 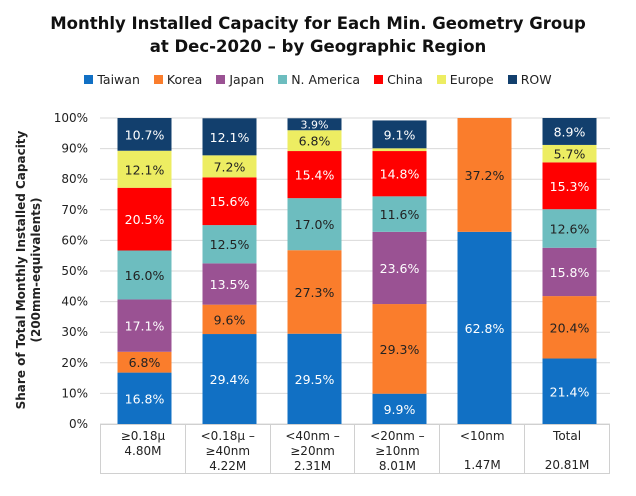 I want to click on data-label: 16.8%, so click(x=145, y=398).